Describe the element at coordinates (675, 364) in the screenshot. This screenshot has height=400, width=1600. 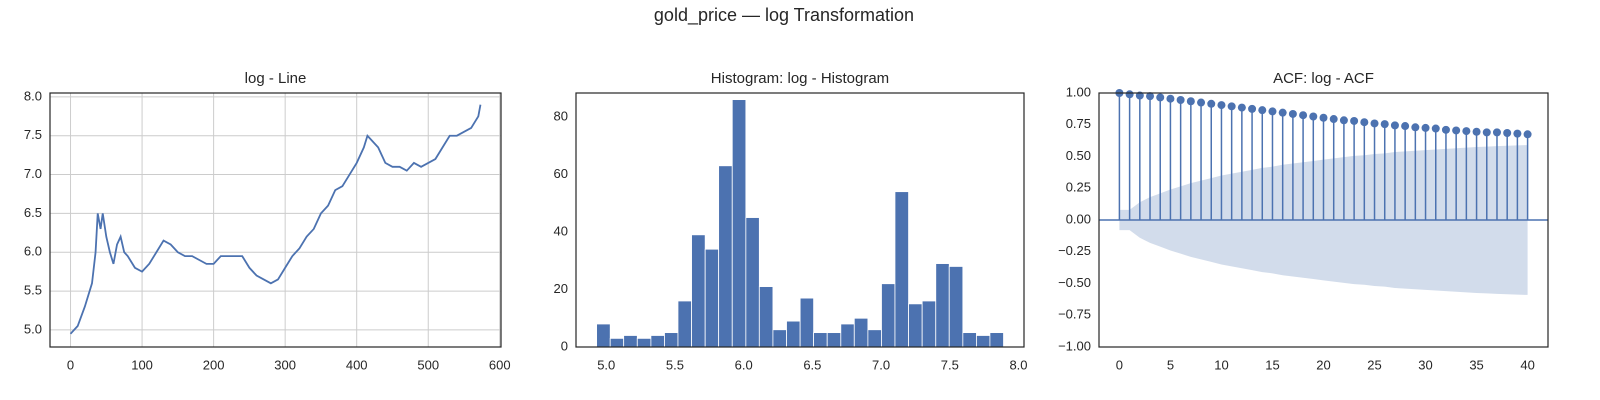
I see `x-tick-label: 5.5` at that location.